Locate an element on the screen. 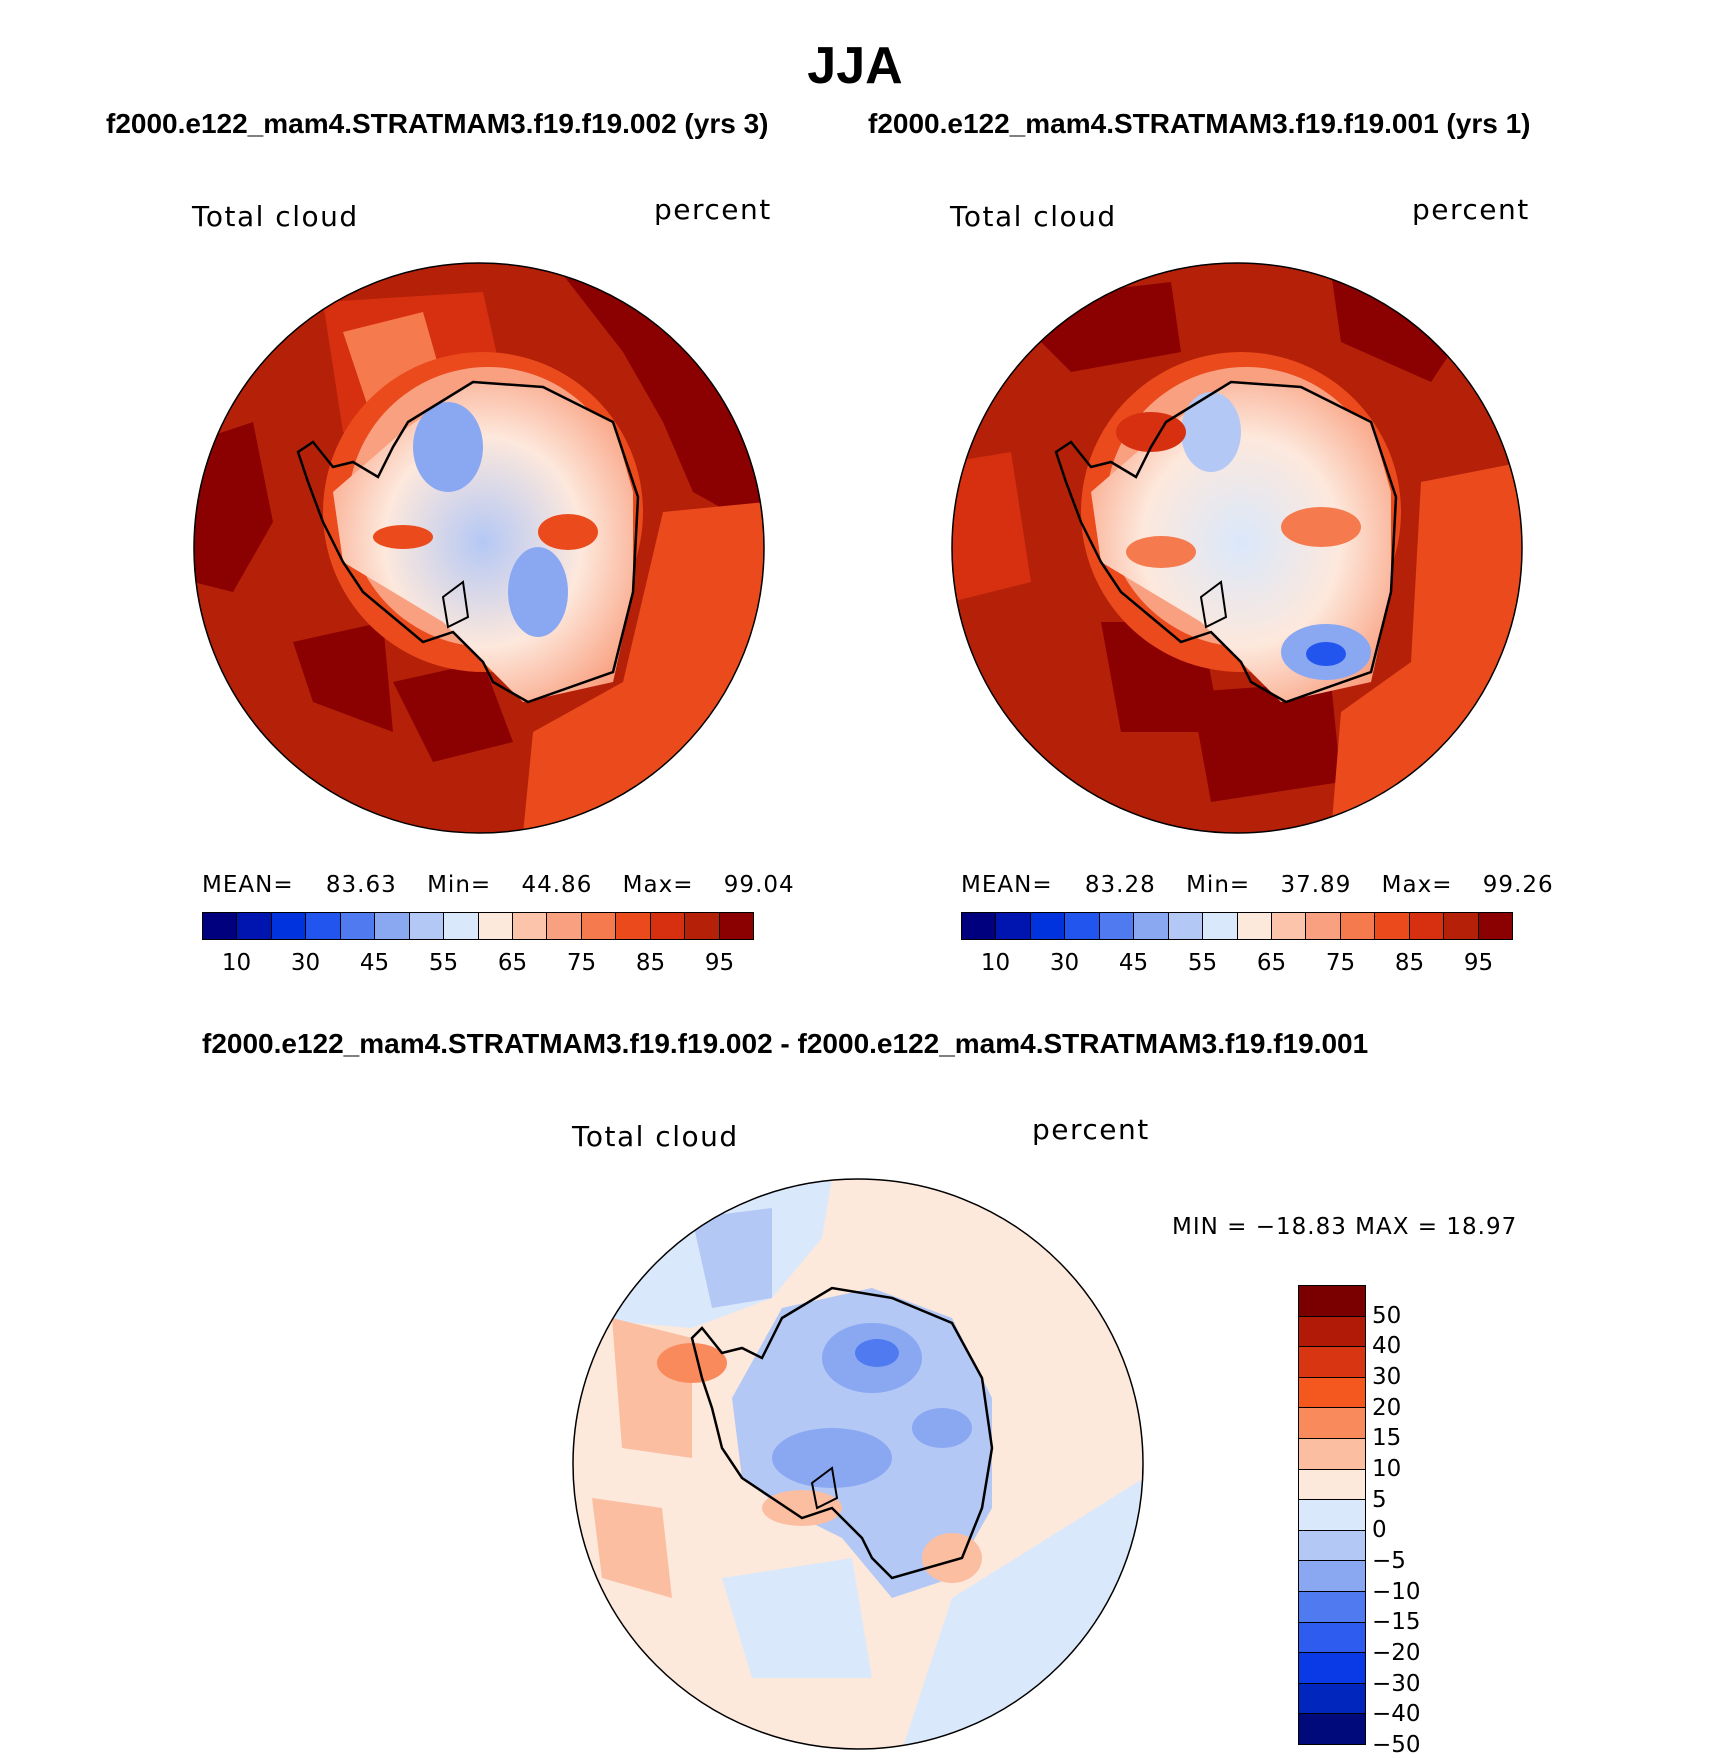  colorbar-tick-label: −40 is located at coordinates (1396, 1714).